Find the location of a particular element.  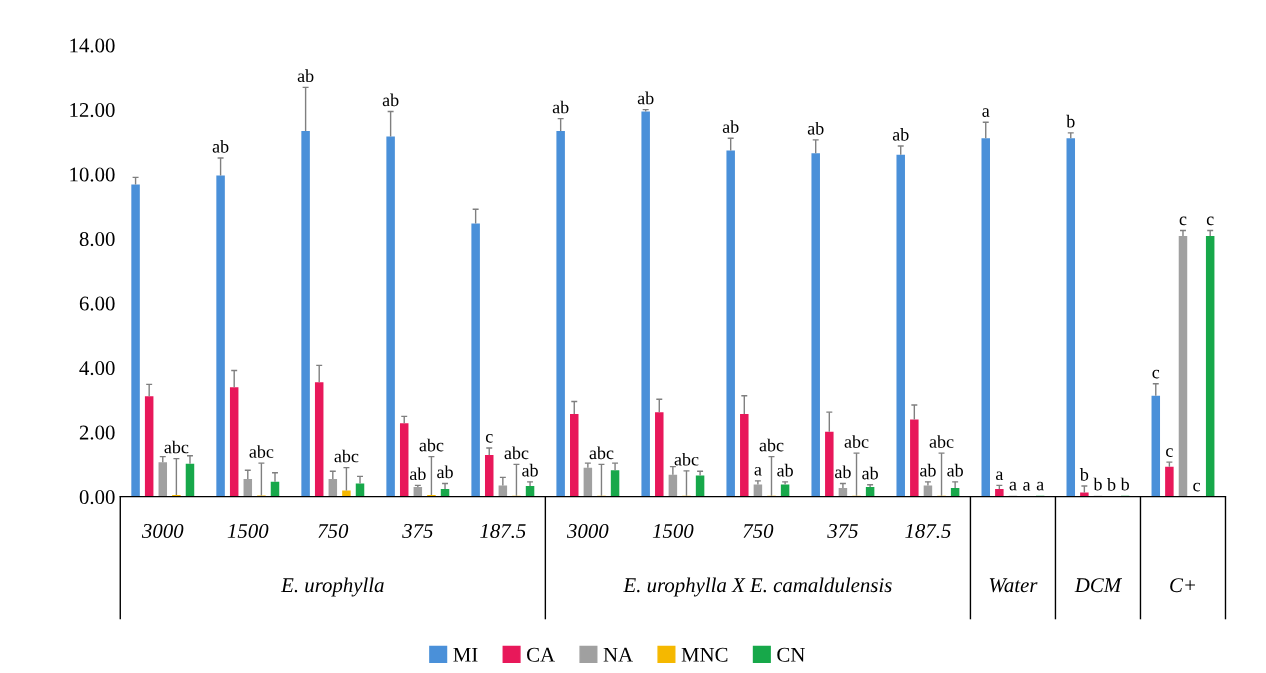

y-tick-label: 6.00 is located at coordinates (97, 303).